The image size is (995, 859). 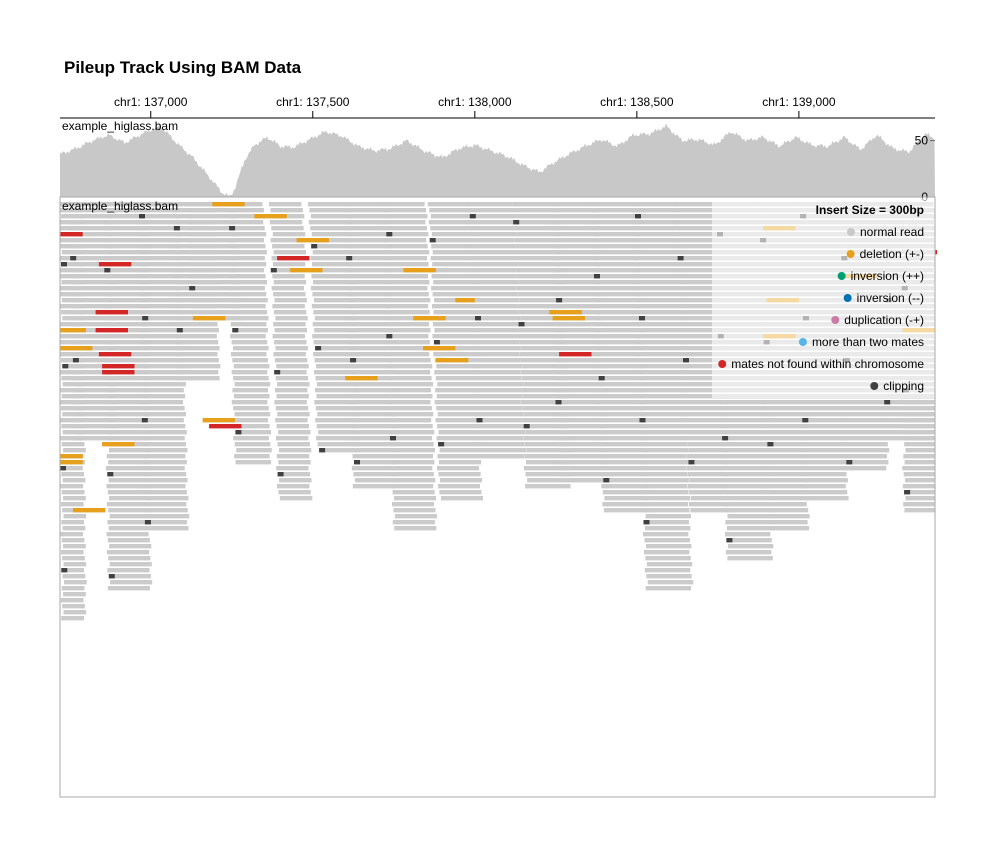 I want to click on colored-read, so click(x=361, y=378).